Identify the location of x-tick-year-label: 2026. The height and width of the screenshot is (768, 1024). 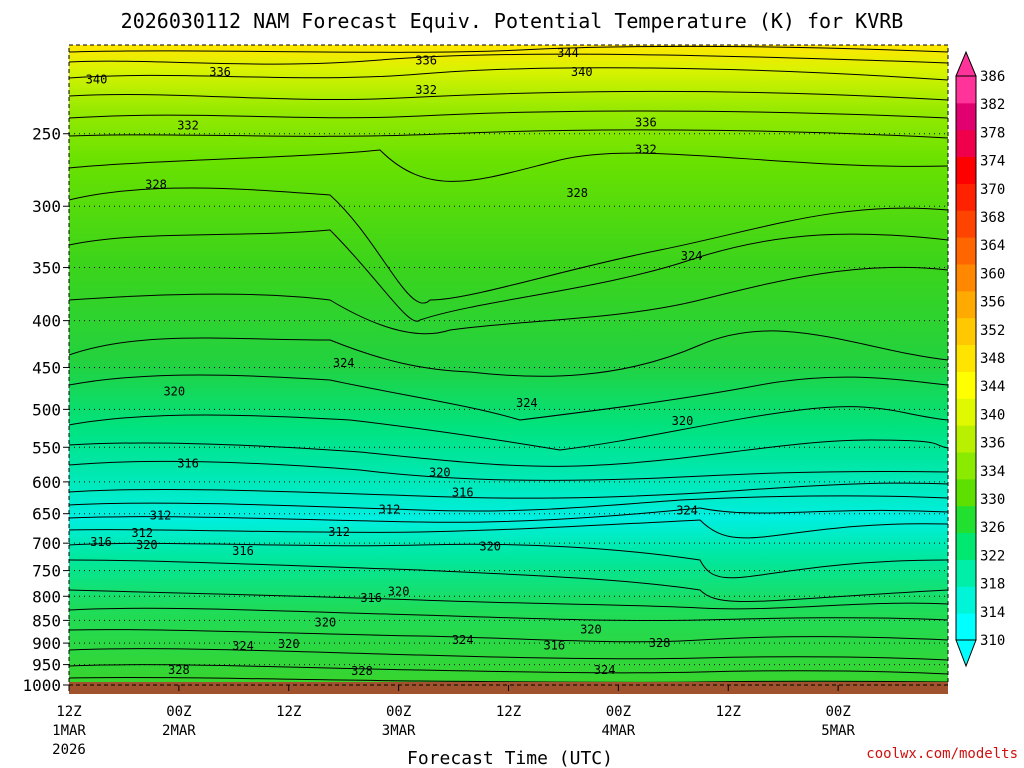
(69, 750).